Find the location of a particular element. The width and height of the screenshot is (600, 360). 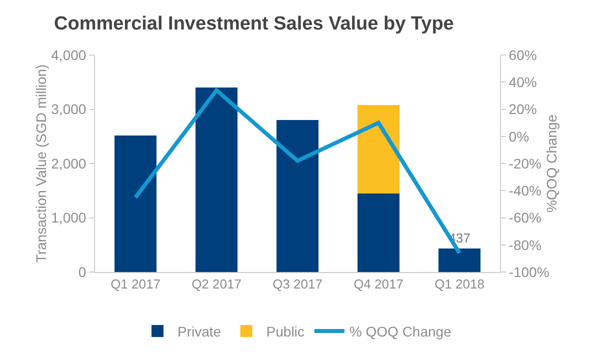

y-axis-title: Transaction Value (SGD million) is located at coordinates (41, 163).